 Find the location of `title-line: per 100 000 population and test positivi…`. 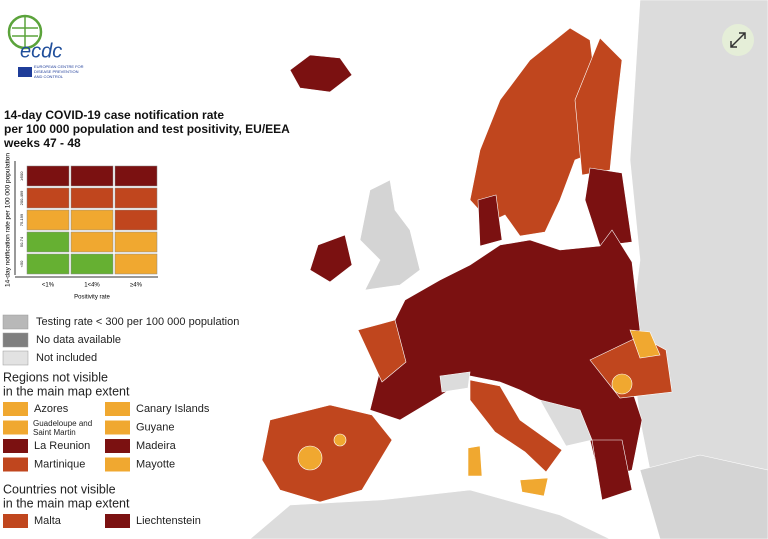

title-line: per 100 000 population and test positivi… is located at coordinates (147, 129).